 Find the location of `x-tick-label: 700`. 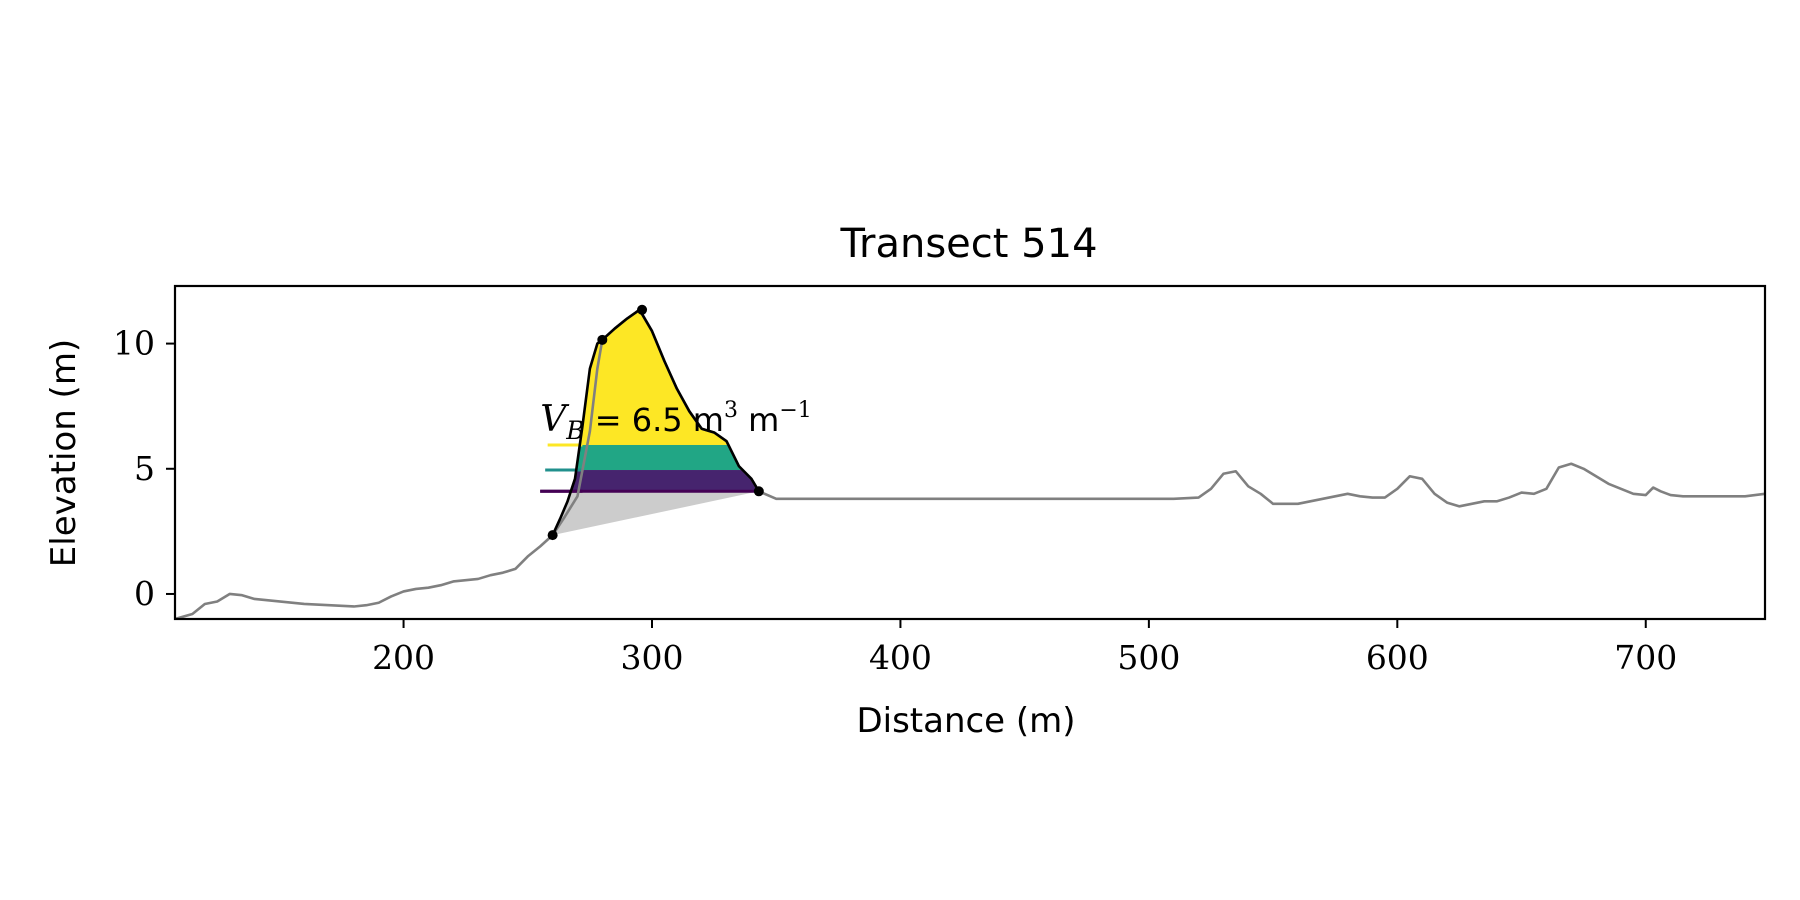

x-tick-label: 700 is located at coordinates (1645, 657).